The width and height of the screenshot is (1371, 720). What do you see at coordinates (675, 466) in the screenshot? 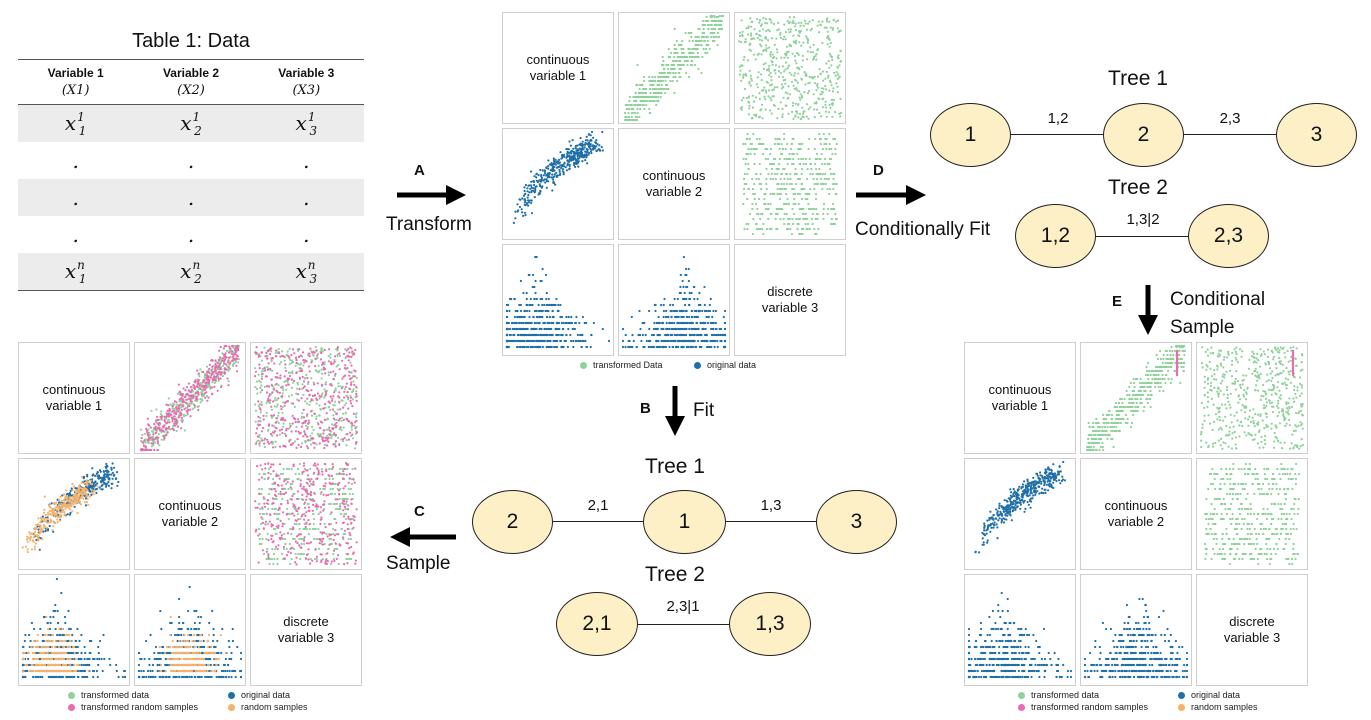
I see `fit-tree1-title: Tree 1` at bounding box center [675, 466].